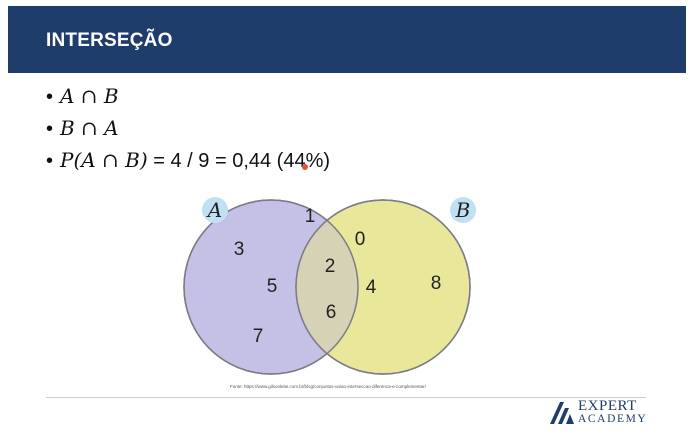 Image resolution: width=692 pixels, height=435 pixels. Describe the element at coordinates (607, 406) in the screenshot. I see `logo-line-1: EXPERT` at that location.